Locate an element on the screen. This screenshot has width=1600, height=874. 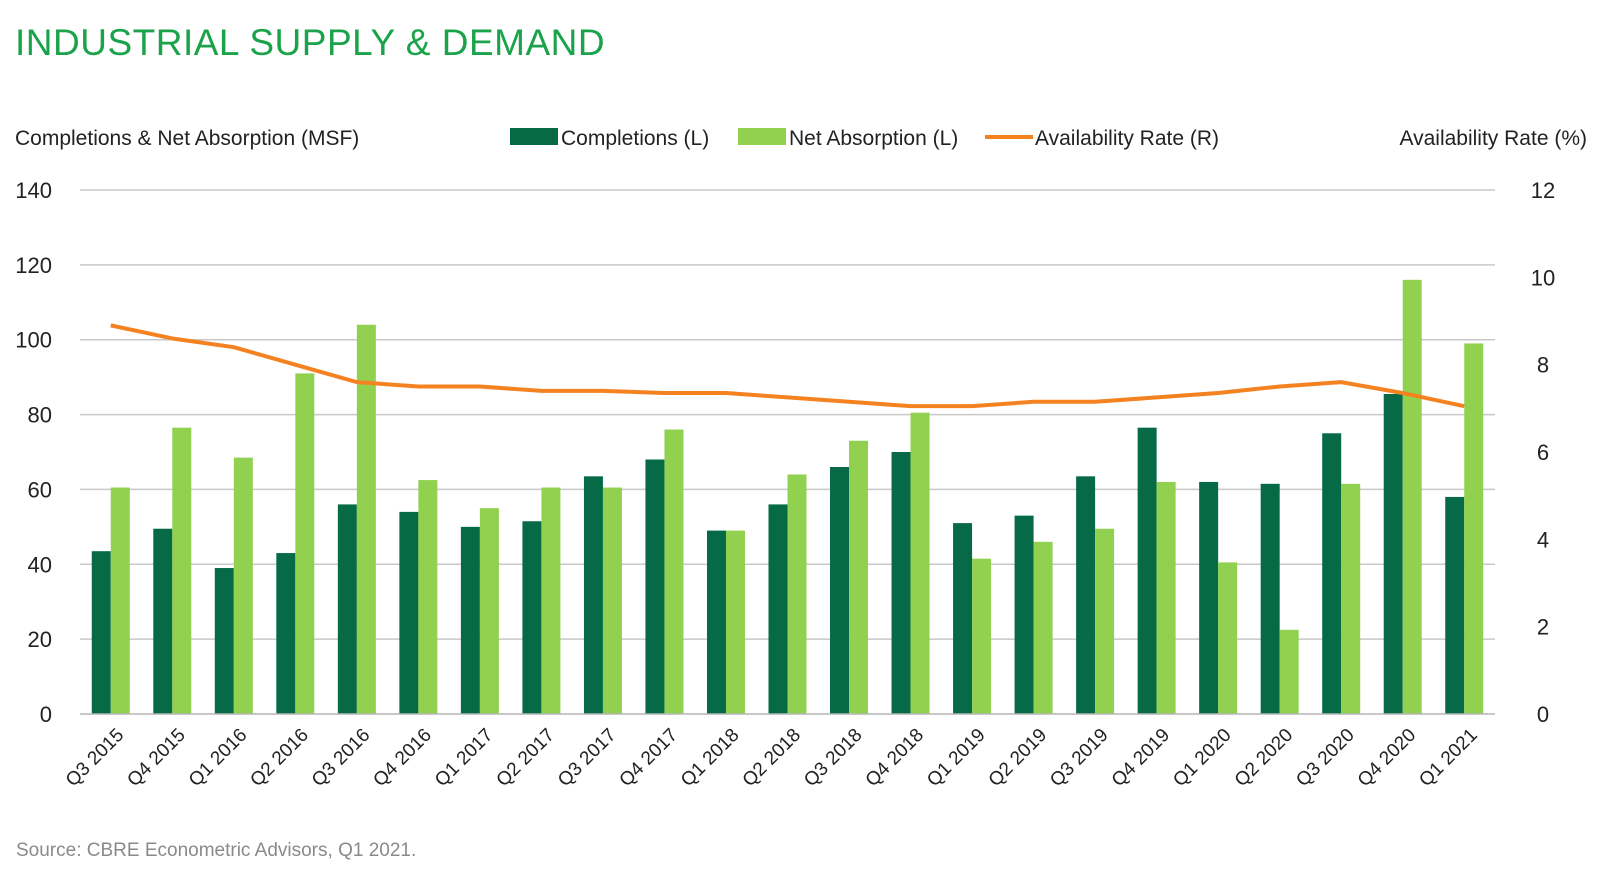
category-label: Q1 2019 is located at coordinates (956, 758).